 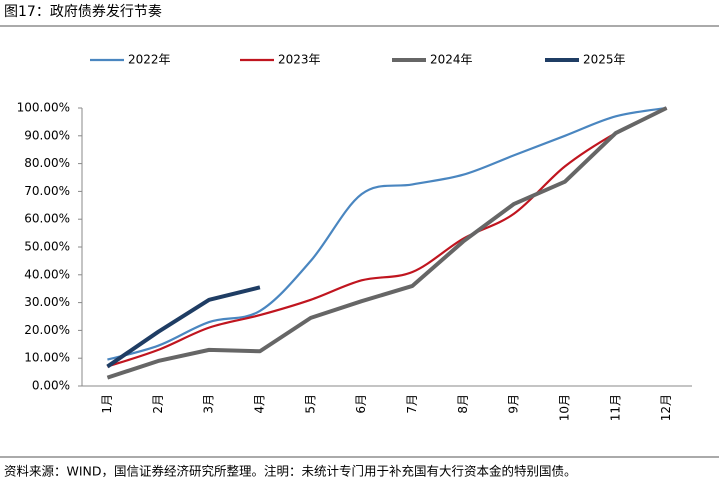 I want to click on y-tick-label: 90.00%, so click(x=47, y=135).